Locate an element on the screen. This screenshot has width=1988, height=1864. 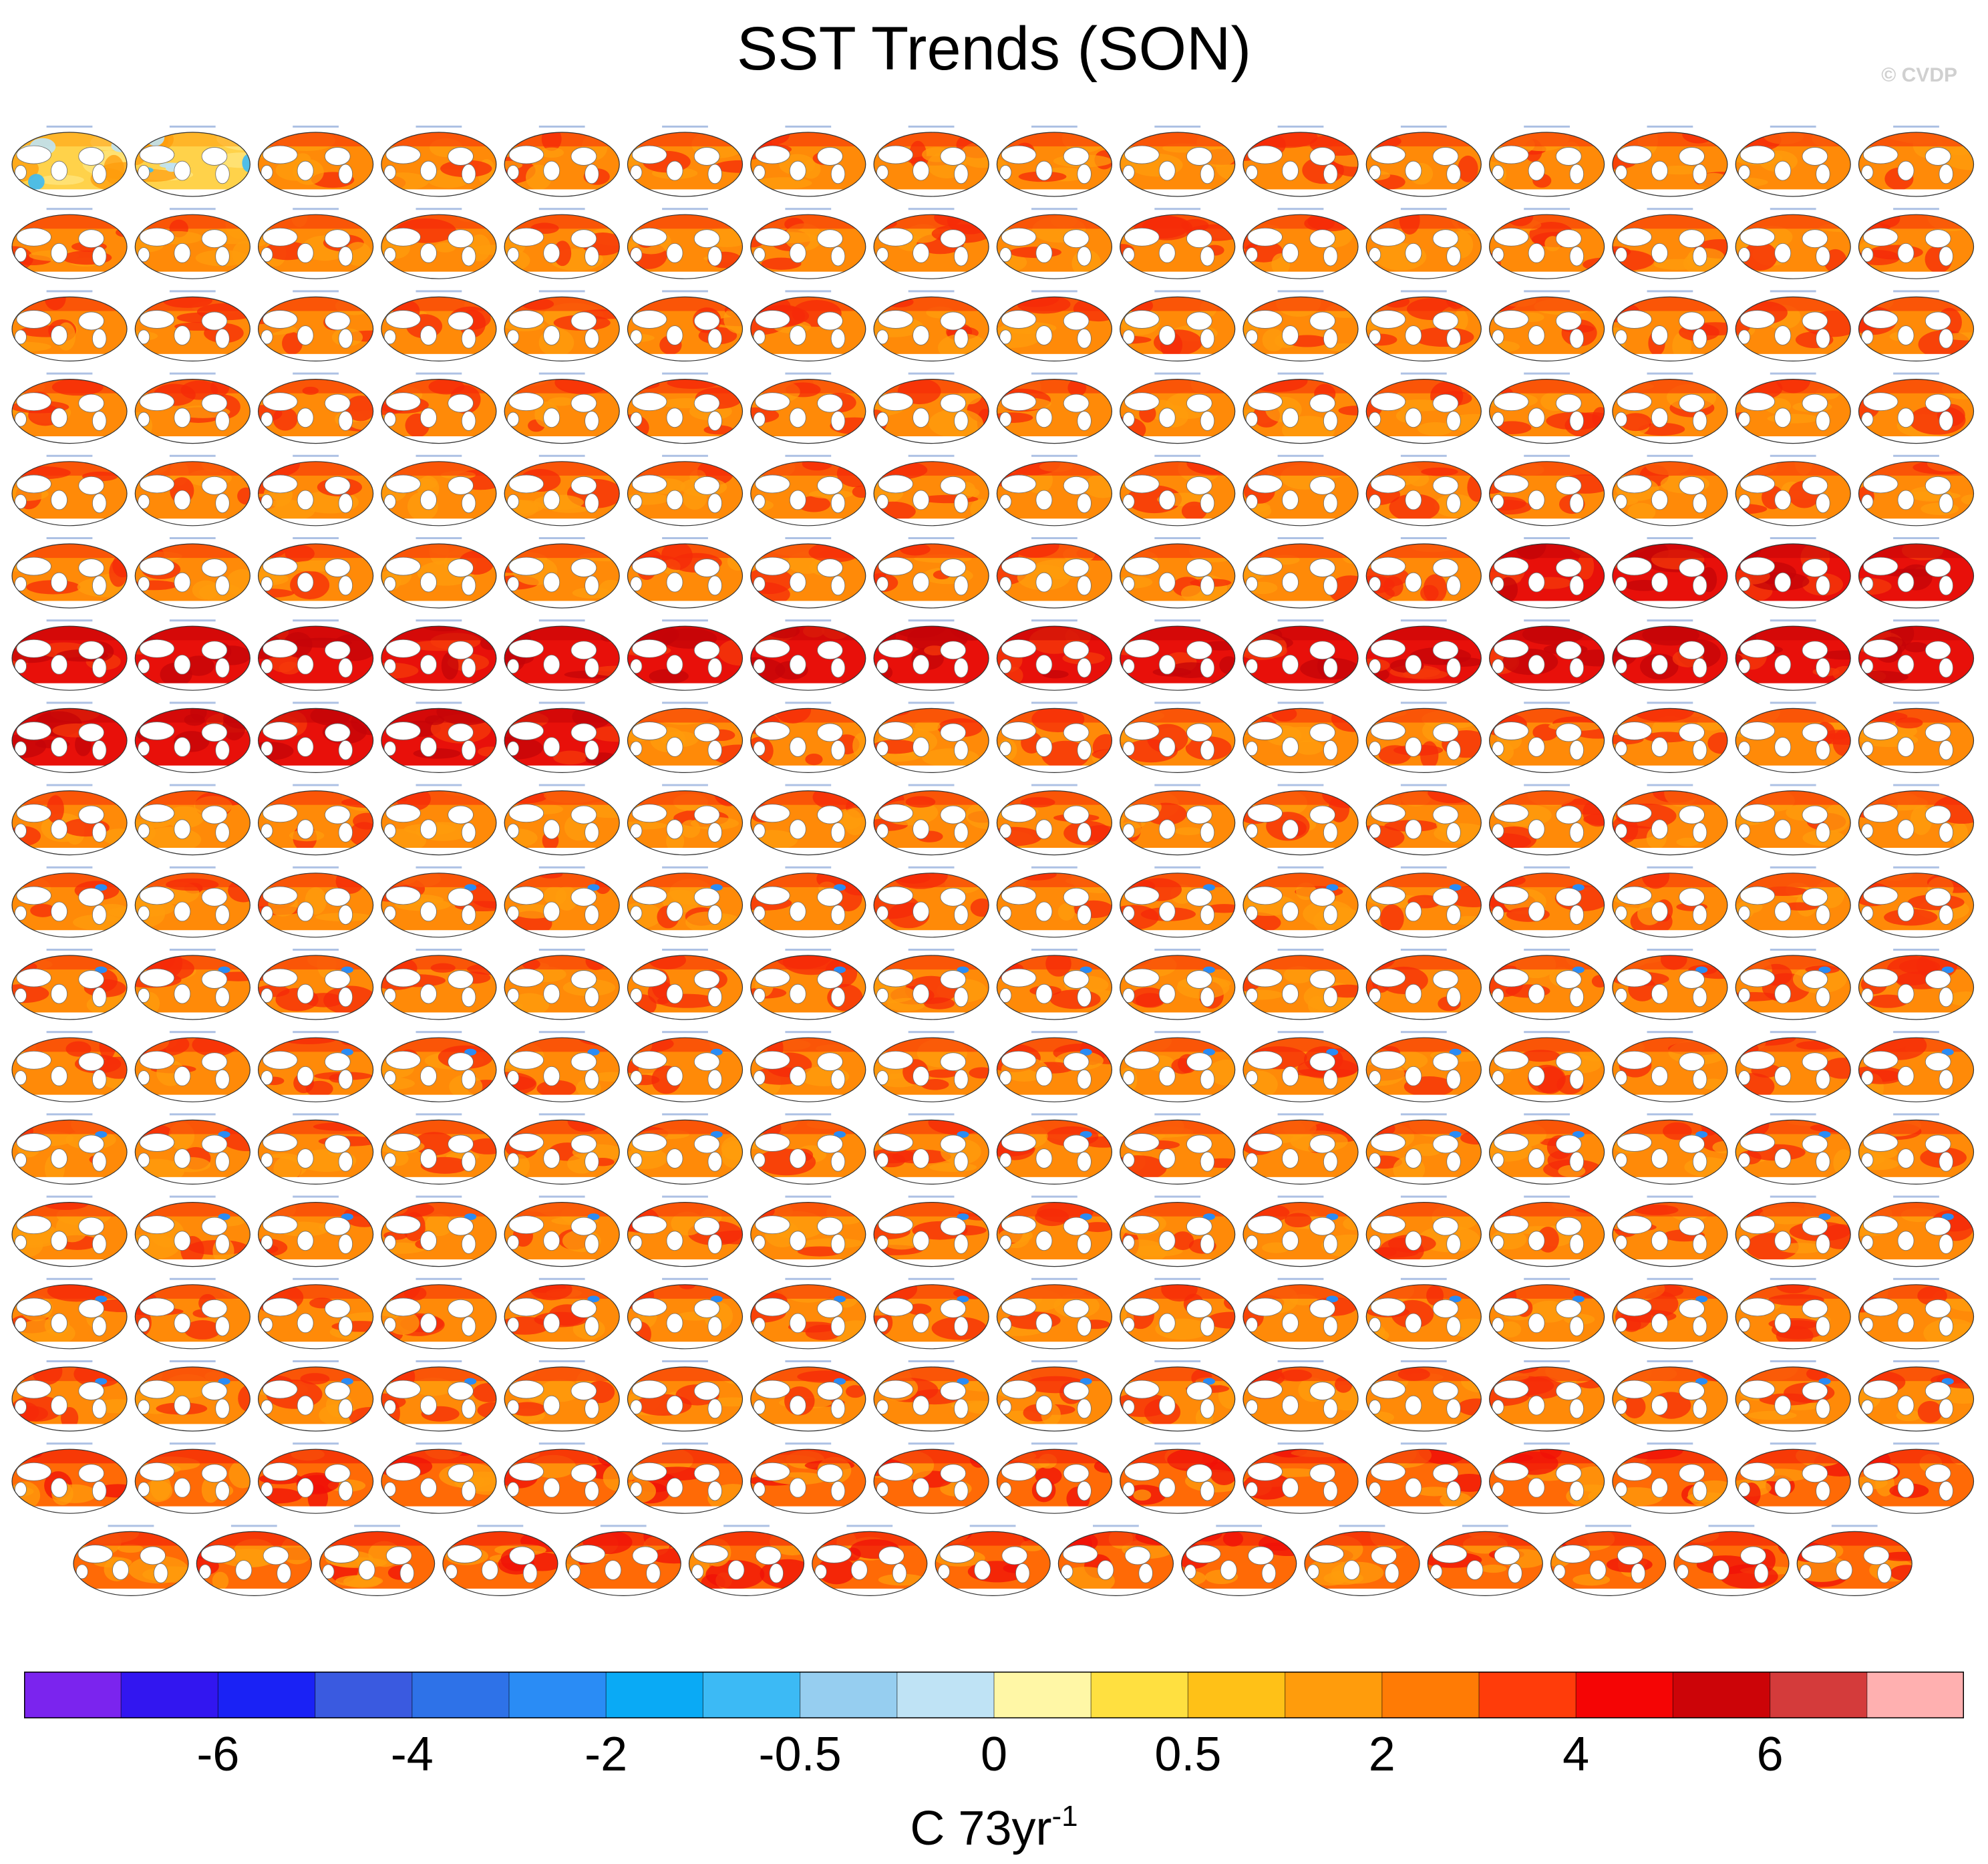
units-main: C 73yr is located at coordinates (981, 1828).